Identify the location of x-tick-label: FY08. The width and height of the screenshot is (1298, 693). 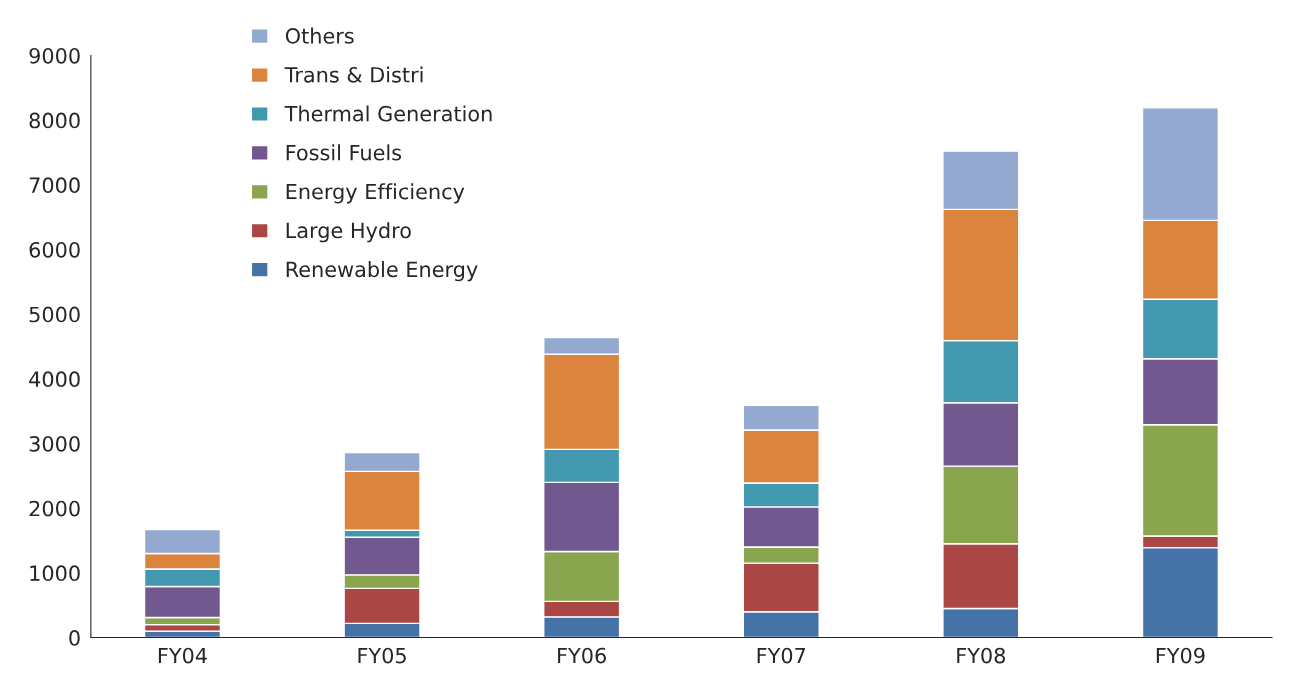
(981, 655).